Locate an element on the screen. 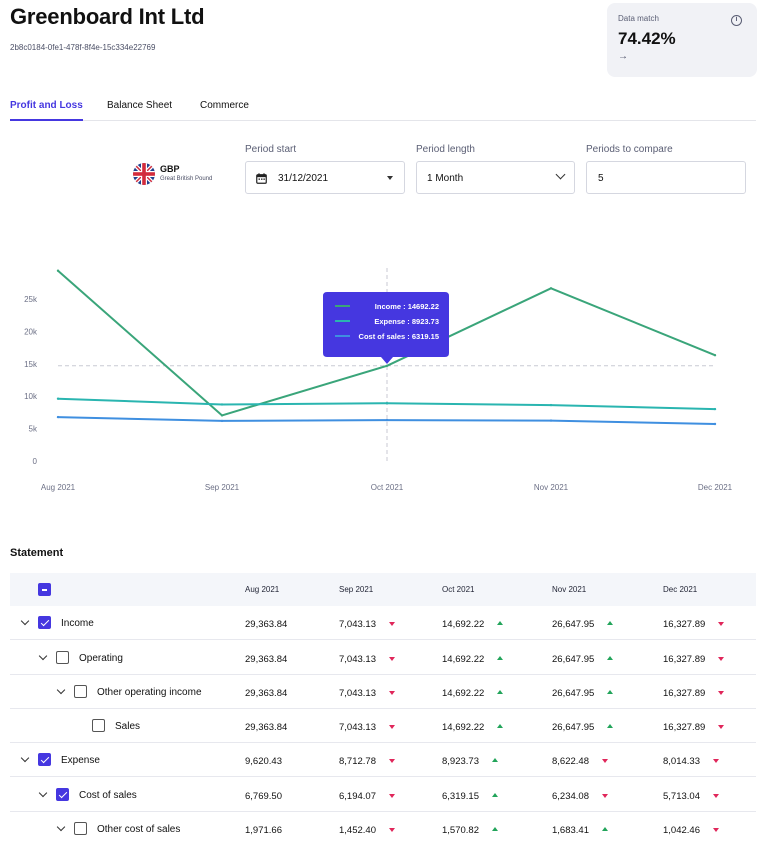 This screenshot has height=845, width=760. company-name: Greenboard Int Ltd is located at coordinates (107, 16).